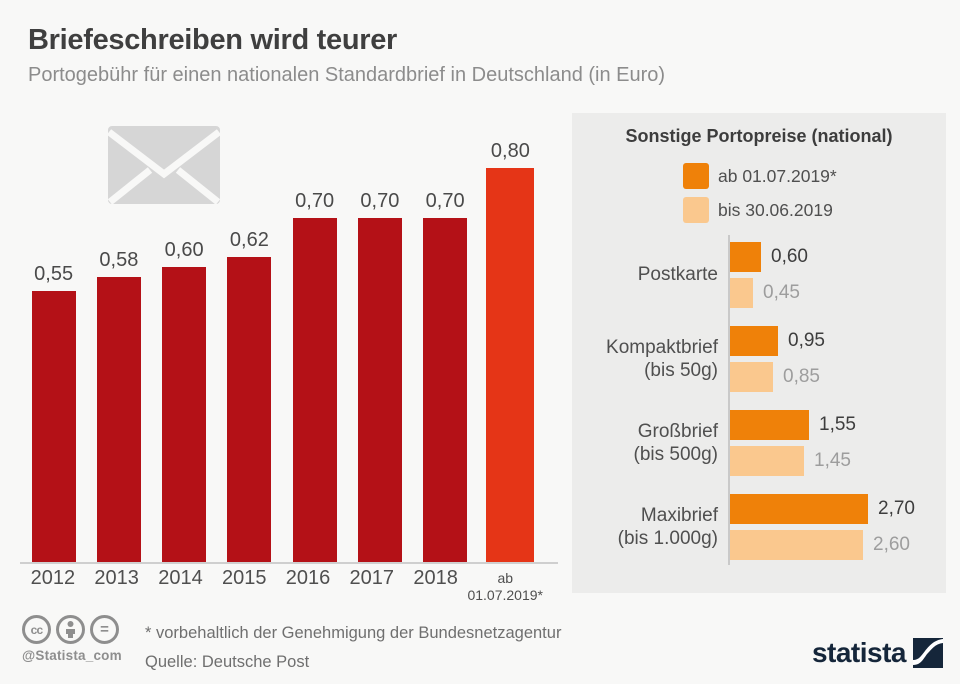  What do you see at coordinates (754, 341) in the screenshot?
I see `hbar-Kompaktbrief-new` at bounding box center [754, 341].